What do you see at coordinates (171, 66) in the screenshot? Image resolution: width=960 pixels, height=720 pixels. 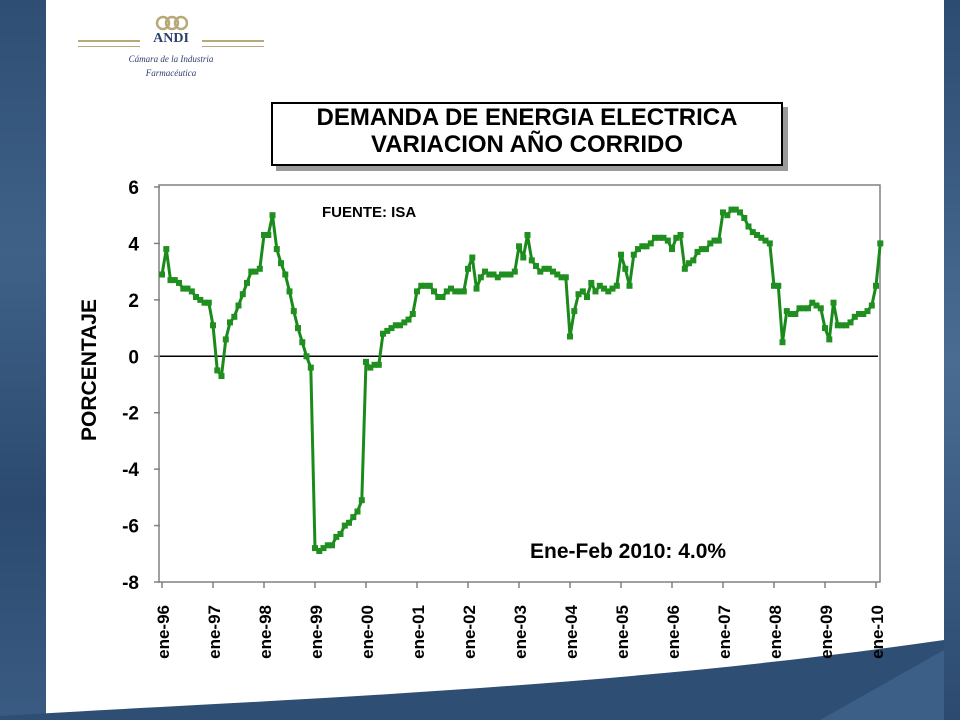 I see `logo-subtitle: Cámara de la Industria Farmacéutica` at bounding box center [171, 66].